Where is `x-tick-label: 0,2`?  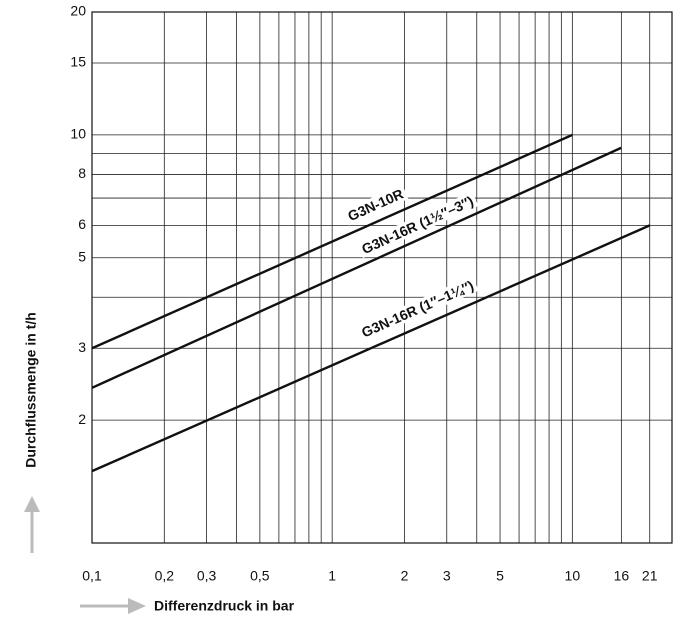
x-tick-label: 0,2 is located at coordinates (165, 576).